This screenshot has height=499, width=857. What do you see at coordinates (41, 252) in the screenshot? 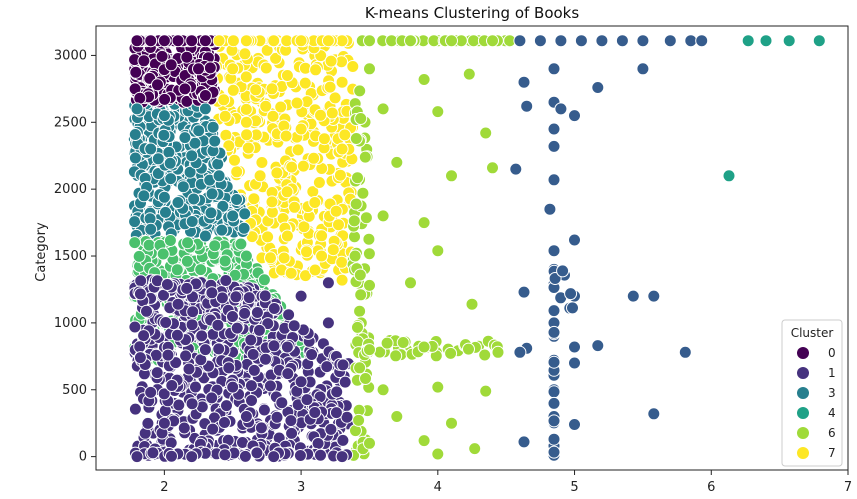
I see `y-axis-label: Category` at bounding box center [41, 252].